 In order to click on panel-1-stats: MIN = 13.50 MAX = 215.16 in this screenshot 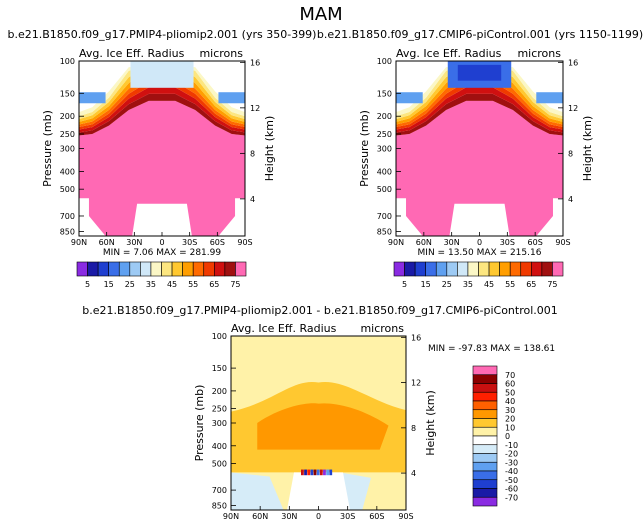, I will do `click(480, 253)`.